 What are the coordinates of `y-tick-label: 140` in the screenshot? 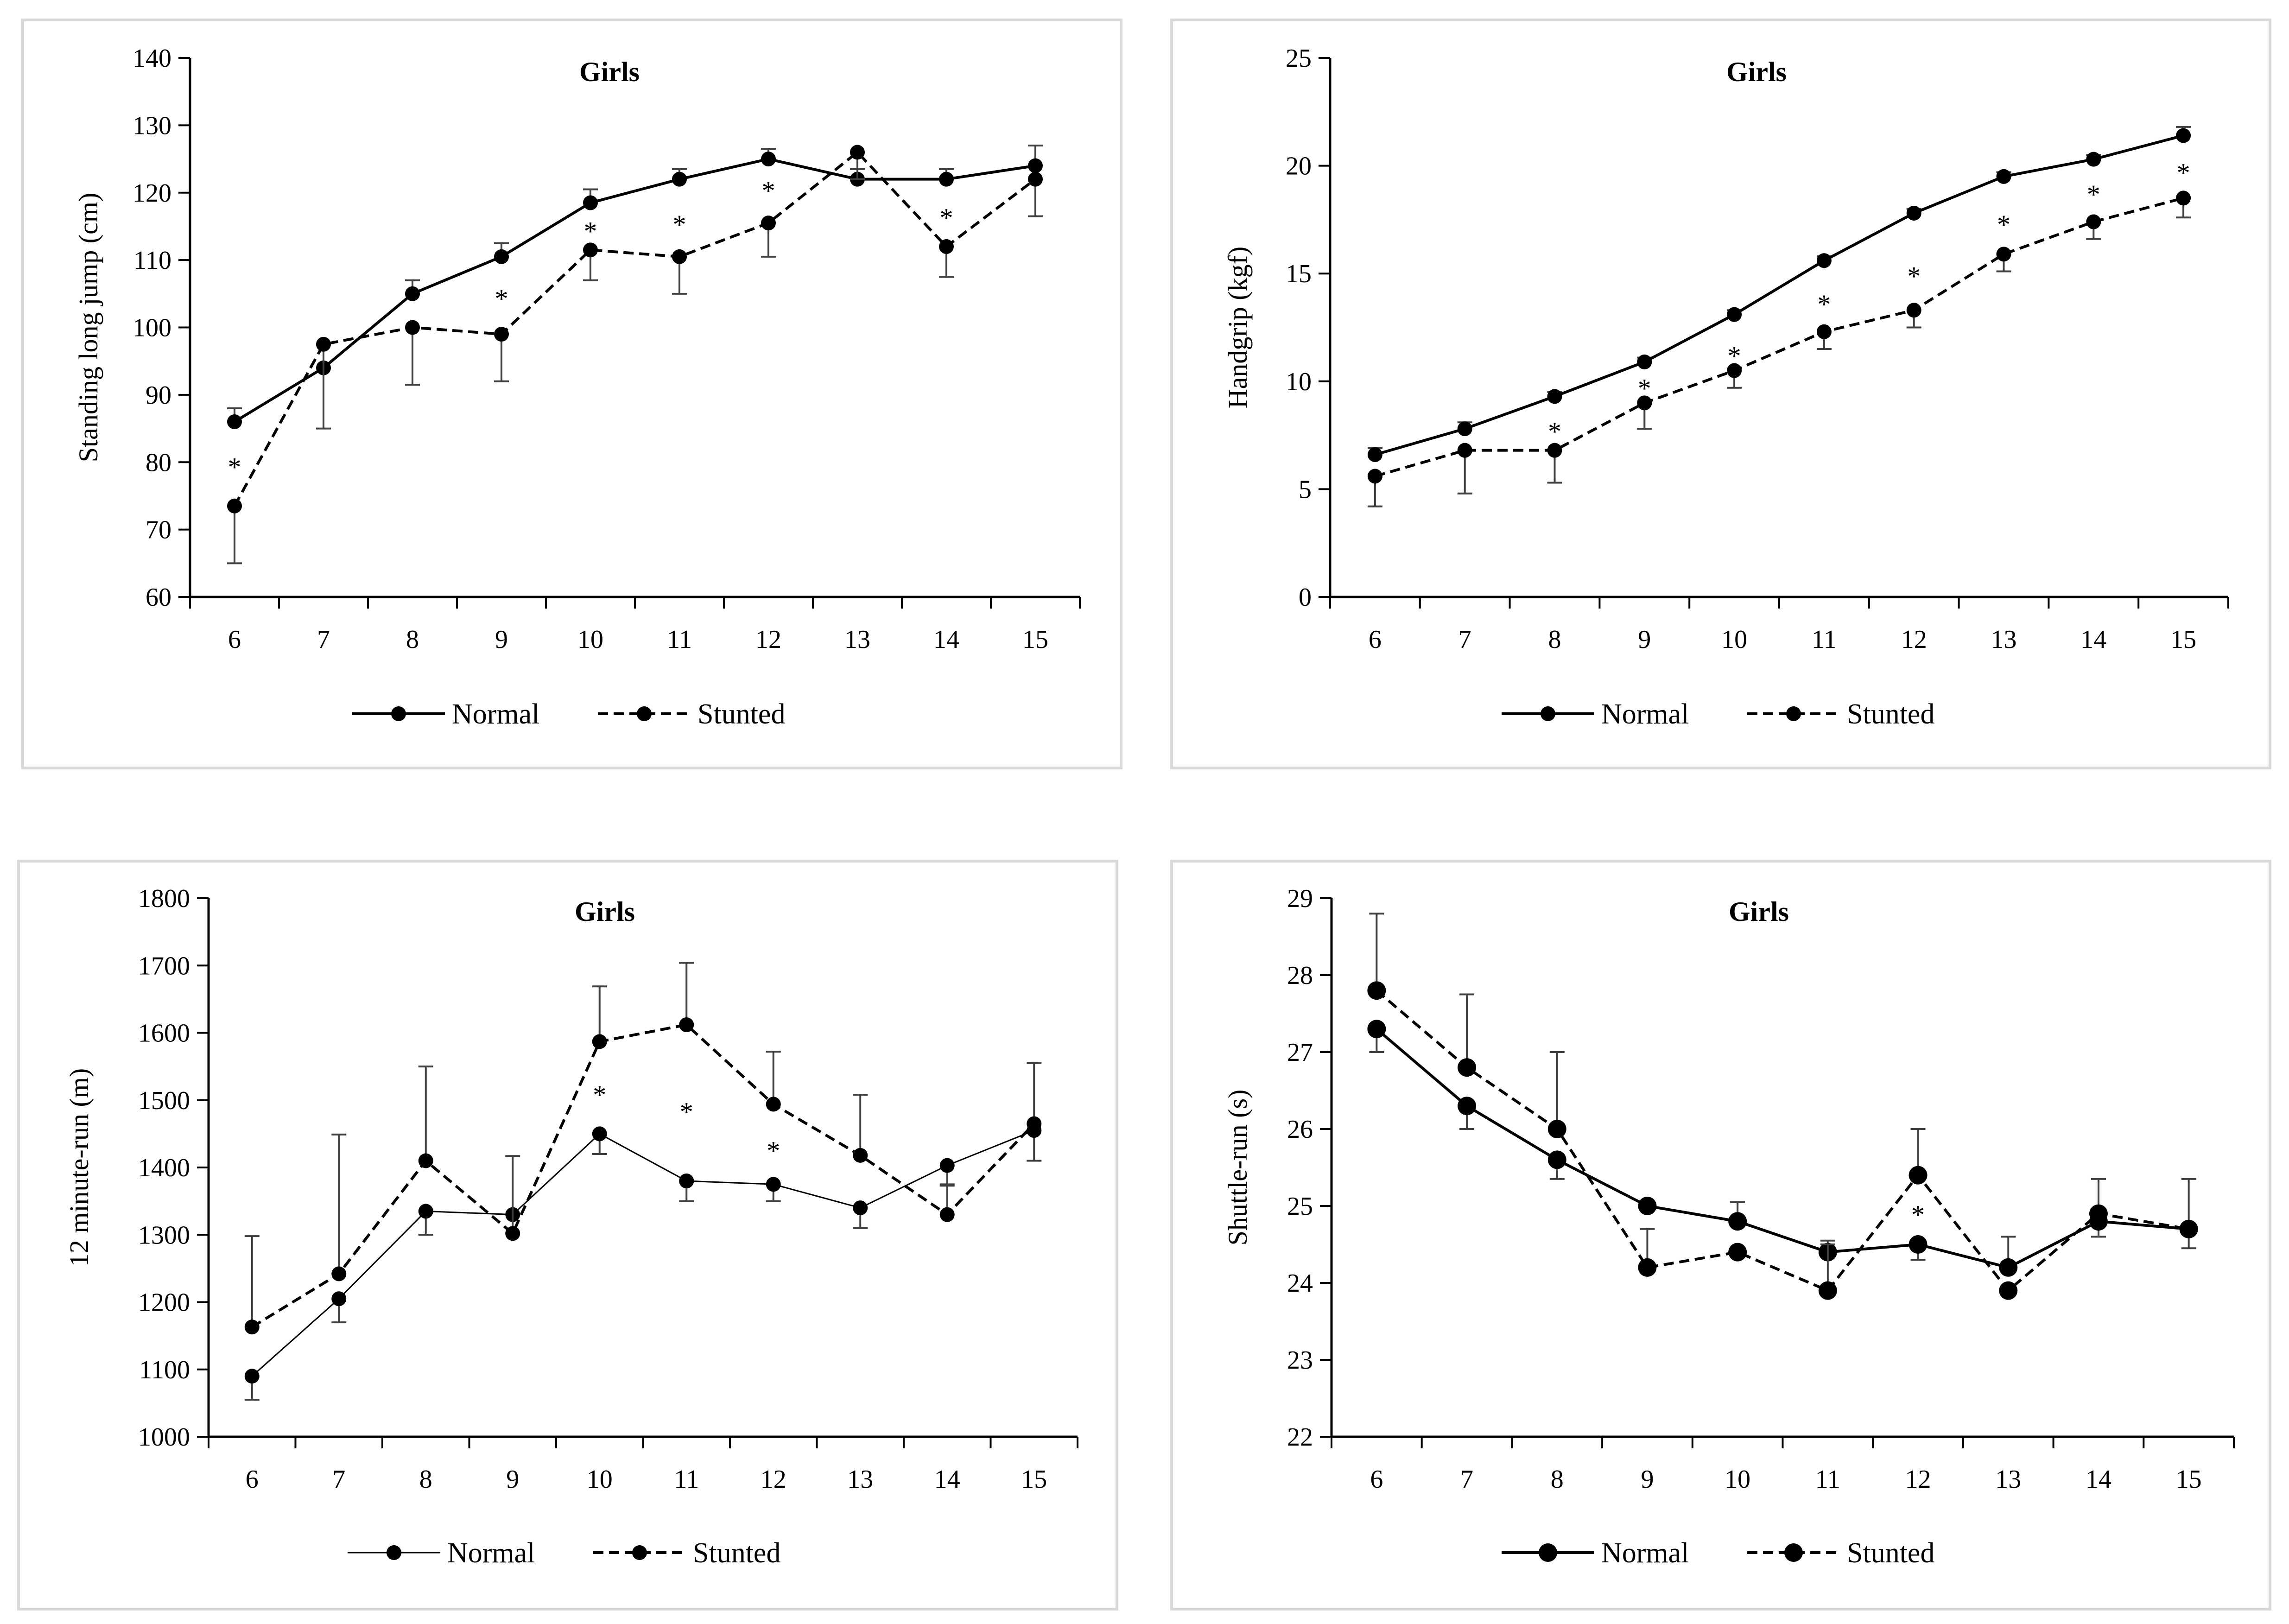 It's located at (152, 58).